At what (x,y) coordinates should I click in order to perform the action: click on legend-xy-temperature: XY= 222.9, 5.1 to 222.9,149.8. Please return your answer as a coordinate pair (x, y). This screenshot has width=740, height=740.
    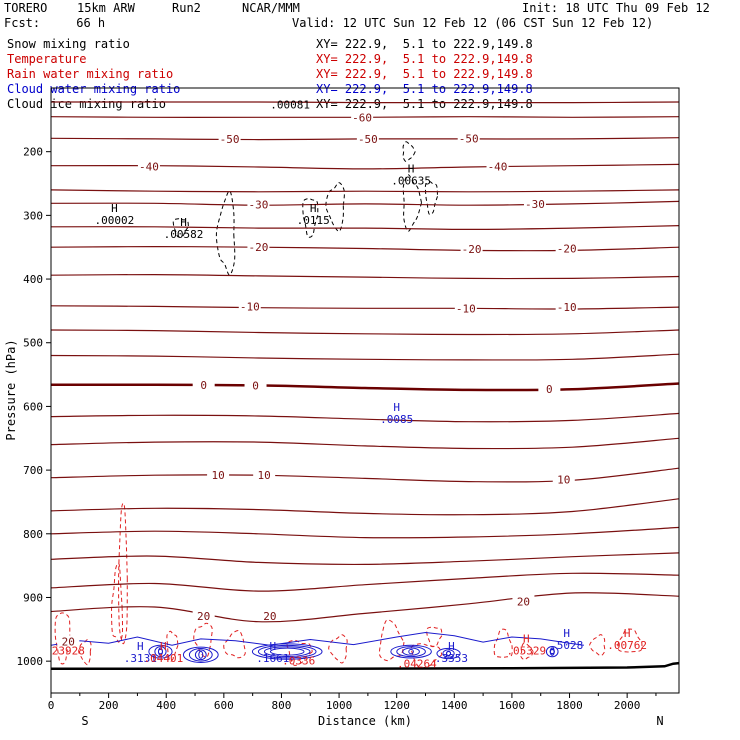
    Looking at the image, I should click on (424, 59).